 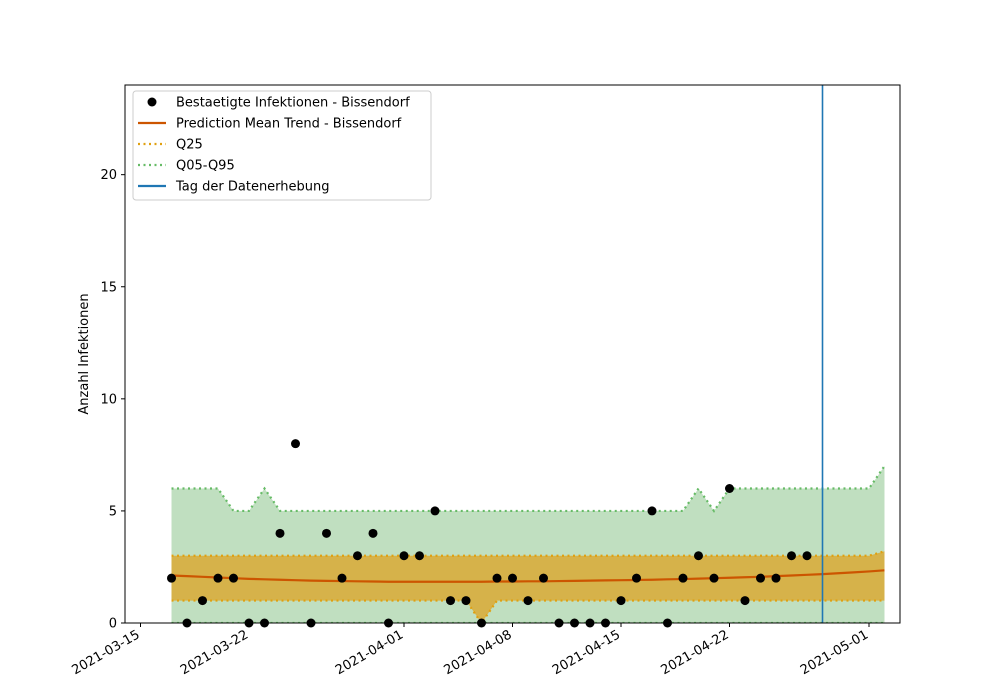 I want to click on legend-label: Q05-Q95, so click(x=205, y=166).